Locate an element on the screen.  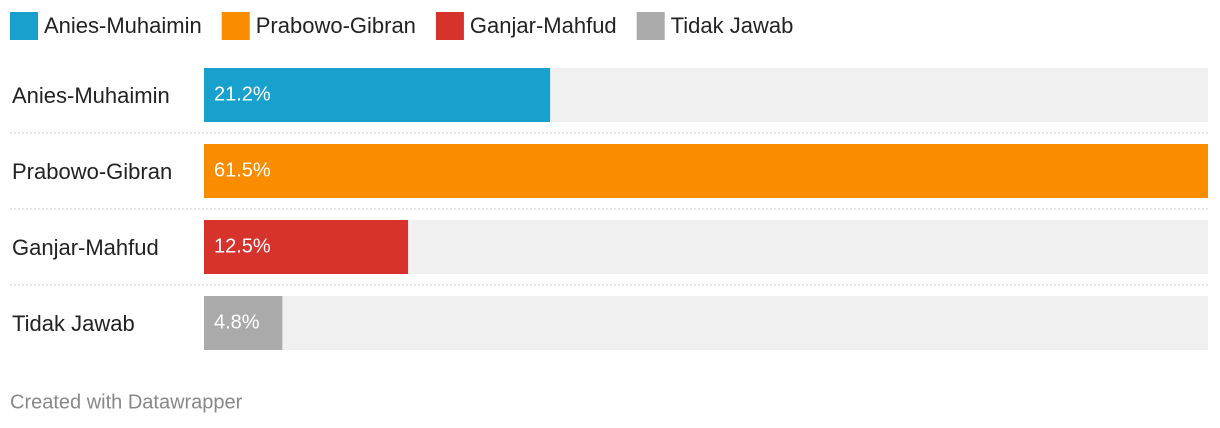
legend-label: Anies-Muhaimin is located at coordinates (123, 25).